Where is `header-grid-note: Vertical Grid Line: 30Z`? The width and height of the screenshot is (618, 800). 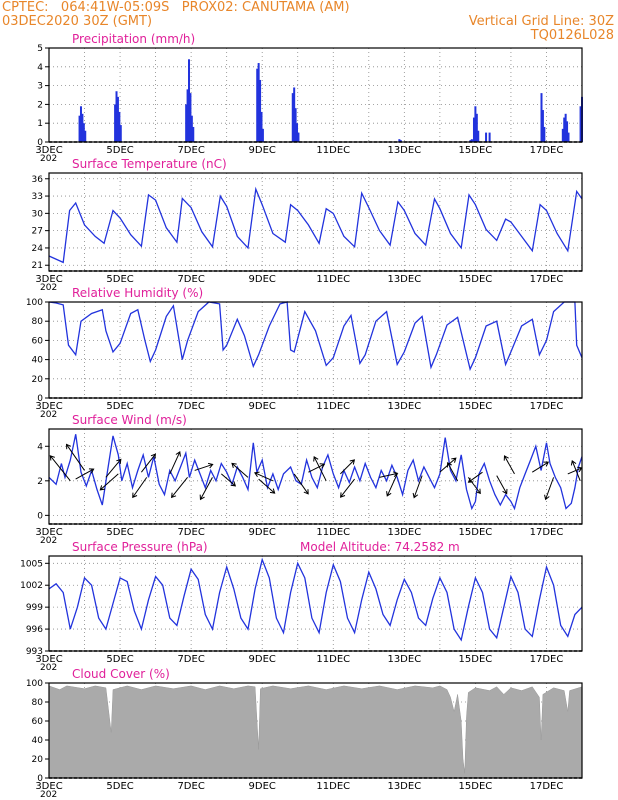
header-grid-note: Vertical Grid Line: 30Z is located at coordinates (541, 21).